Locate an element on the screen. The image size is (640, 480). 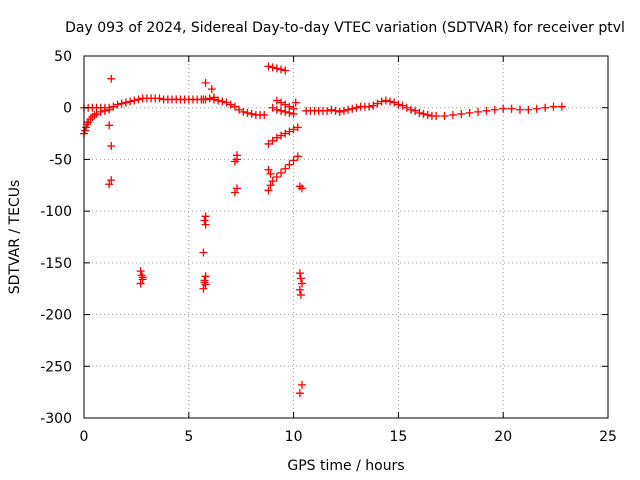
y-axis-label: SDTVAR / TECUs is located at coordinates (15, 237).